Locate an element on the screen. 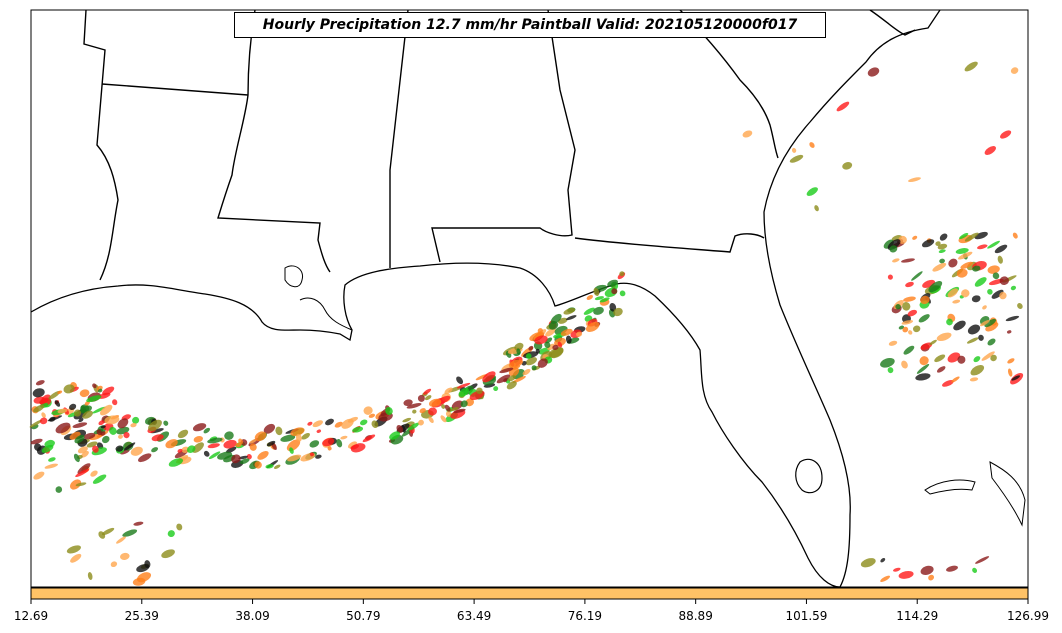 The width and height of the screenshot is (1062, 633). colorbar-tick-label: 63.49 is located at coordinates (474, 616).